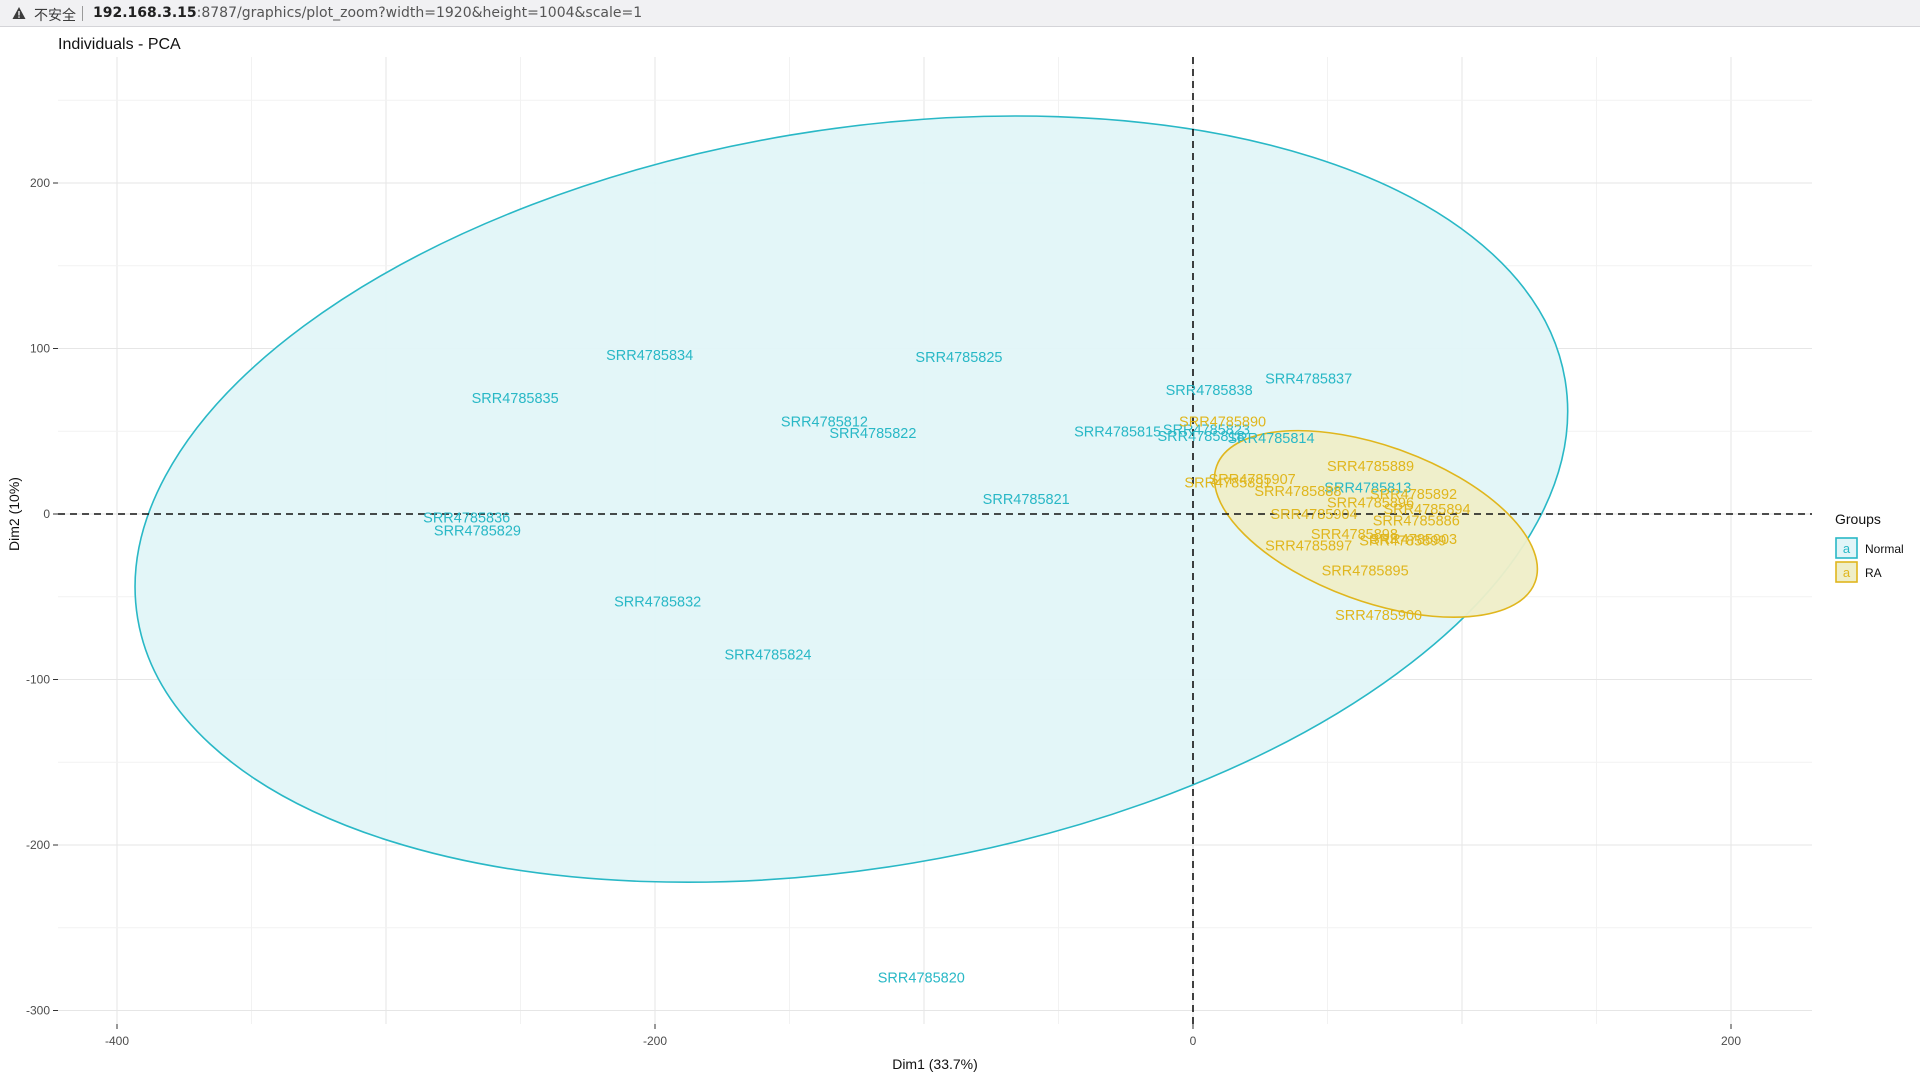 This screenshot has height=1080, width=1920. Describe the element at coordinates (119, 44) in the screenshot. I see `chart-title: Individuals - PCA` at that location.